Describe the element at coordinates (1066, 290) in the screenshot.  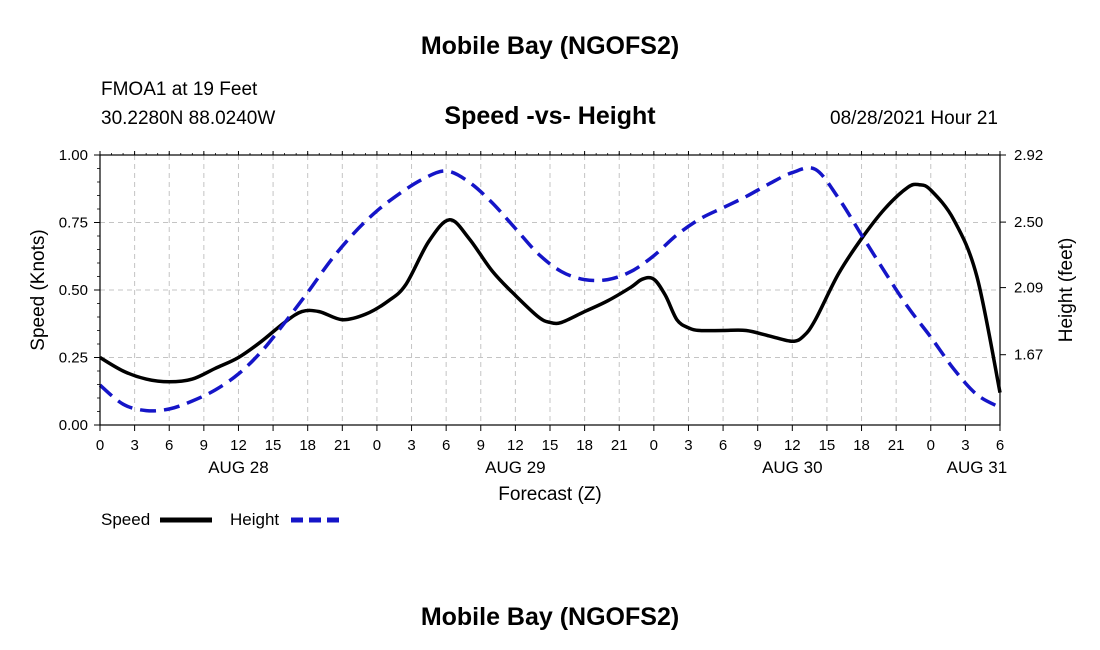
I see `y2-axis-title: Height (feet)` at that location.